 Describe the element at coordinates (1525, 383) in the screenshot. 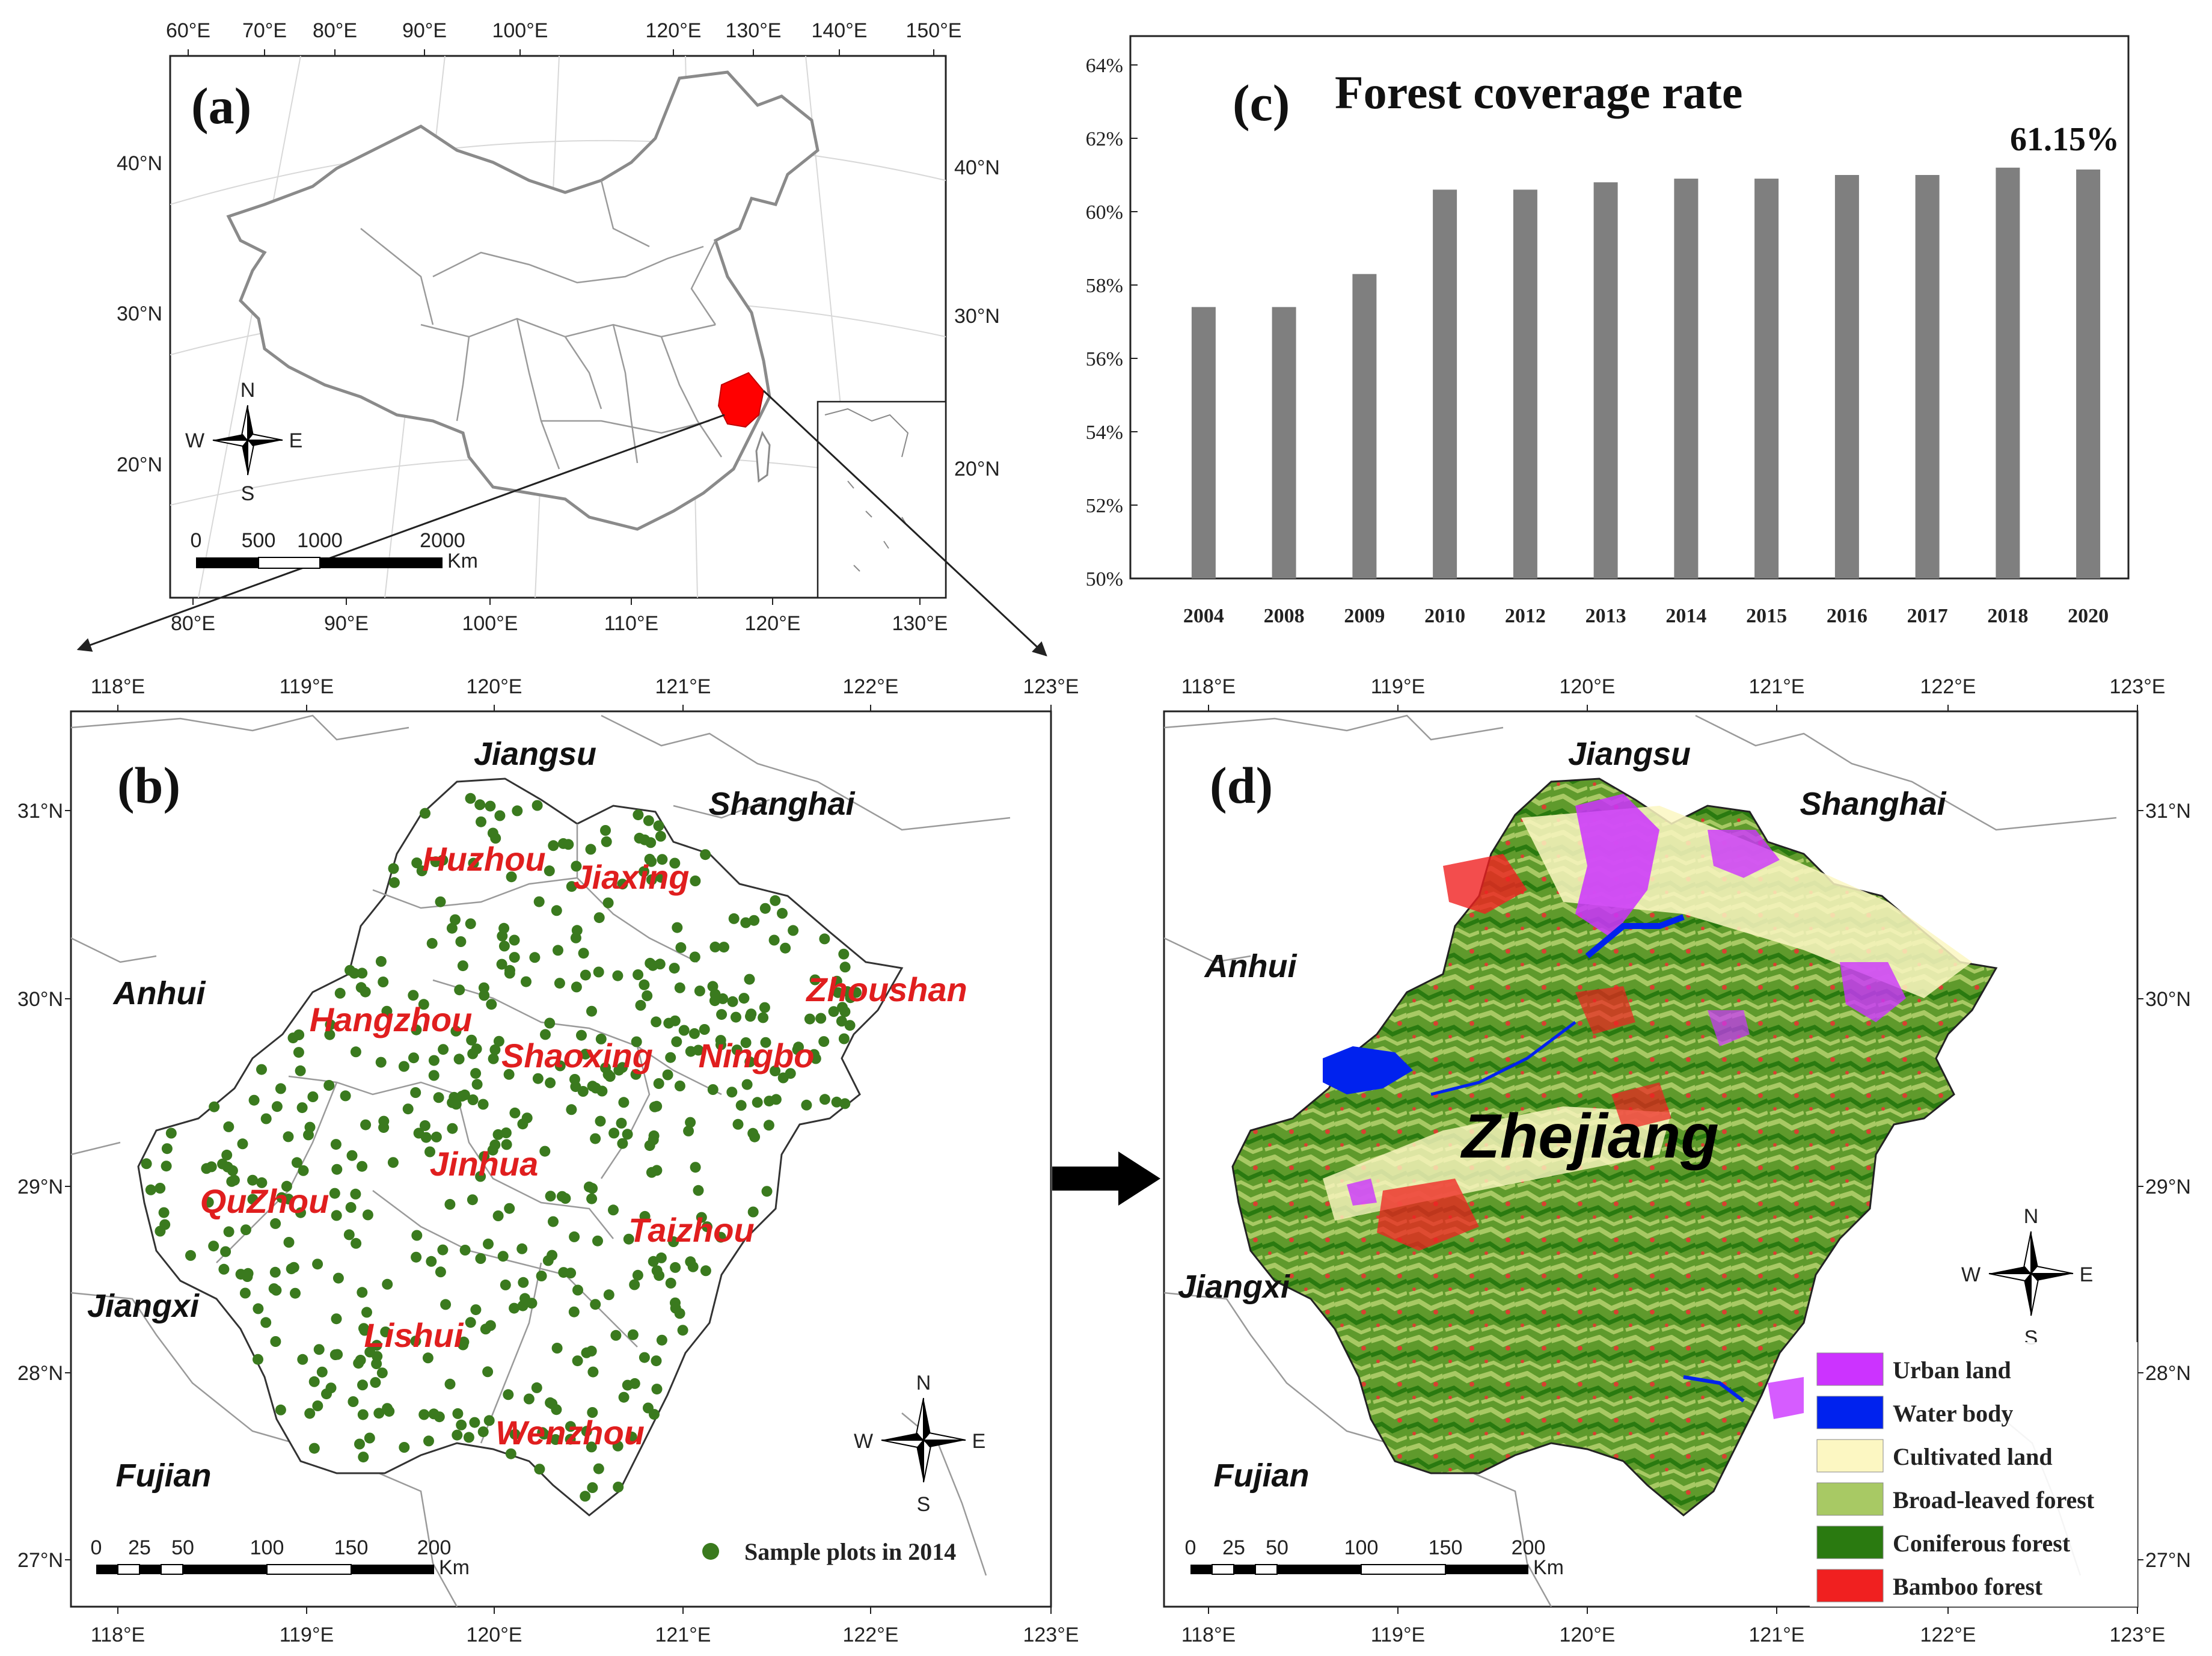

I see `bar-2012` at that location.